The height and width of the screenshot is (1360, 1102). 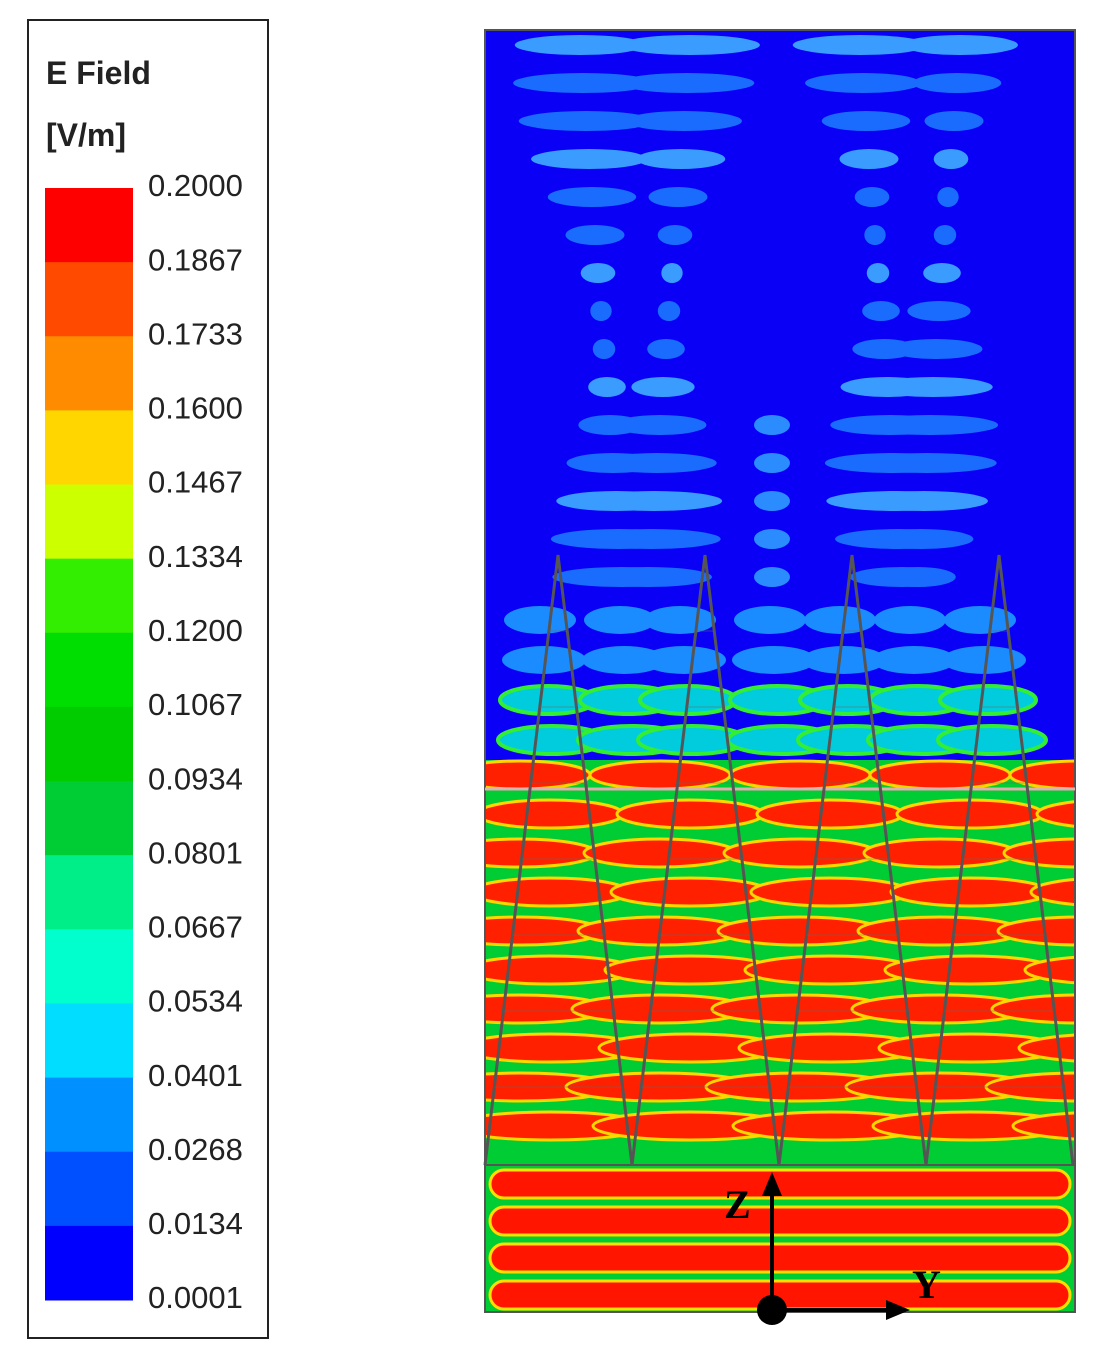 What do you see at coordinates (898, 1310) in the screenshot?
I see `y-arrow` at bounding box center [898, 1310].